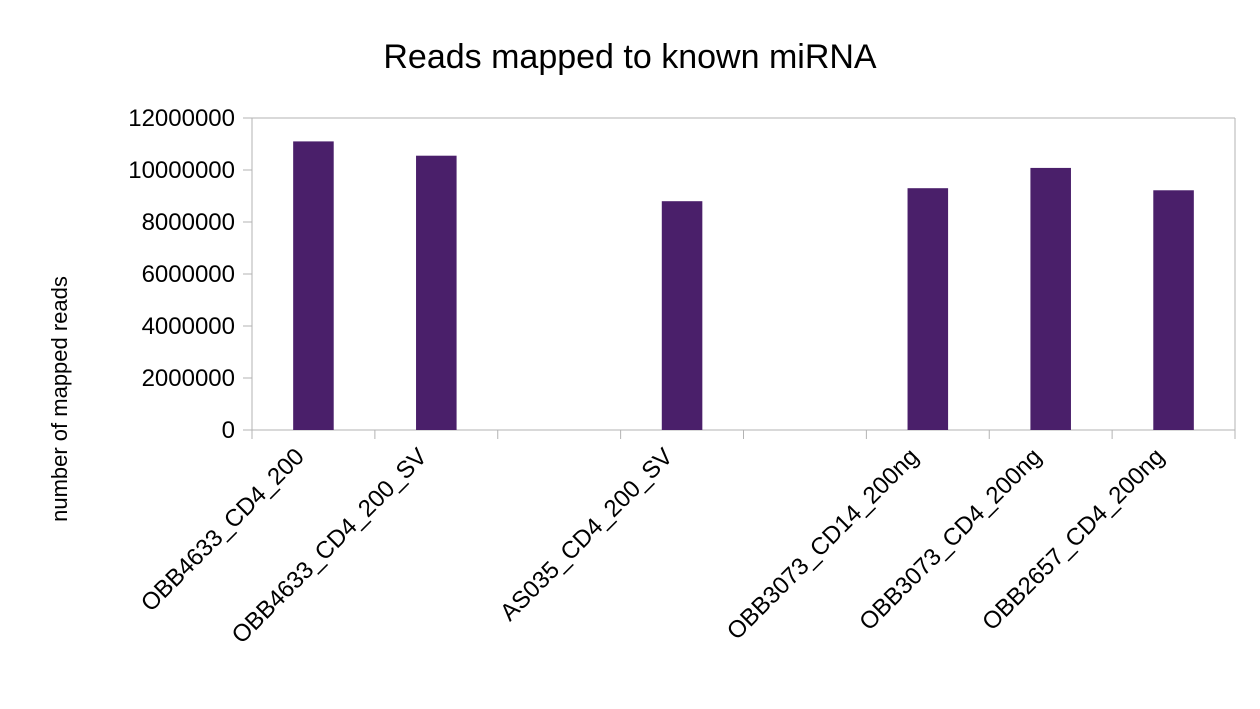  I want to click on y-tick-label: 0, so click(228, 430).